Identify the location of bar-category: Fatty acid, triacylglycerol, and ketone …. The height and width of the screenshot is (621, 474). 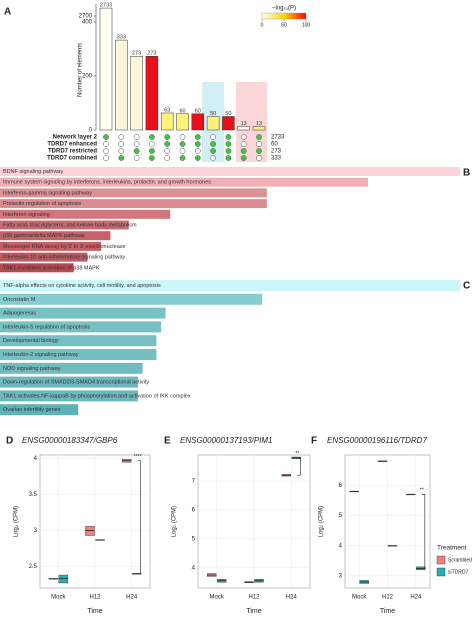
(70, 225).